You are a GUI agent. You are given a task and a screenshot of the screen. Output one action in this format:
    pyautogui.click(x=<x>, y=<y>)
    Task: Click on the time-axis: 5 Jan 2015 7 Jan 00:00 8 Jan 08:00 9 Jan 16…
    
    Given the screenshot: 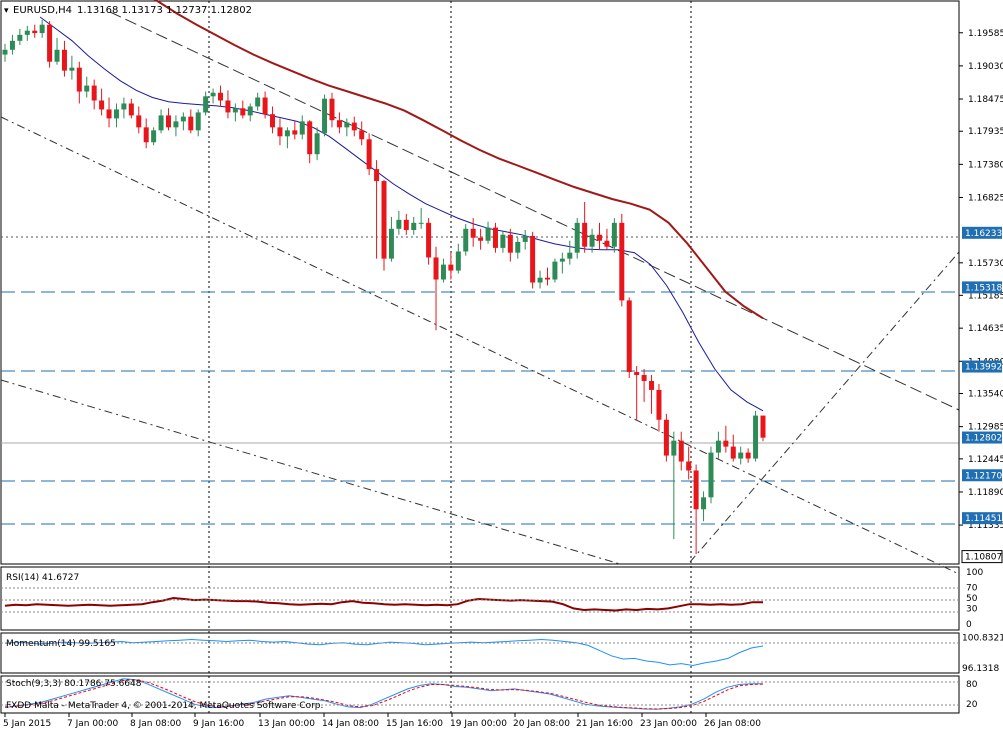 What is the action you would take?
    pyautogui.click(x=382, y=721)
    